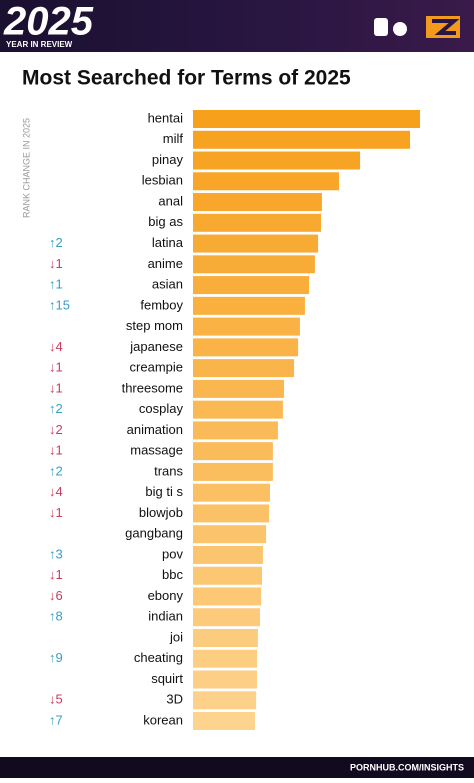 The width and height of the screenshot is (474, 783). Describe the element at coordinates (156, 367) in the screenshot. I see `category-label: creampie` at that location.